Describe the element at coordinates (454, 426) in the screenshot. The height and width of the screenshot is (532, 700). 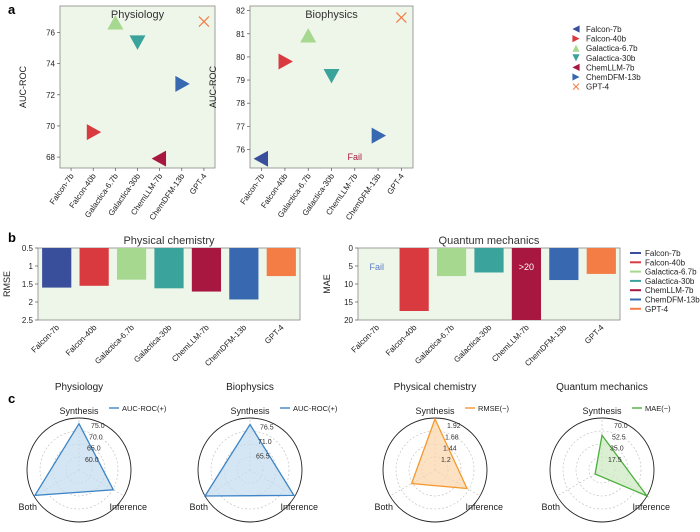
I see `radar-tick-label: 1.92` at that location.